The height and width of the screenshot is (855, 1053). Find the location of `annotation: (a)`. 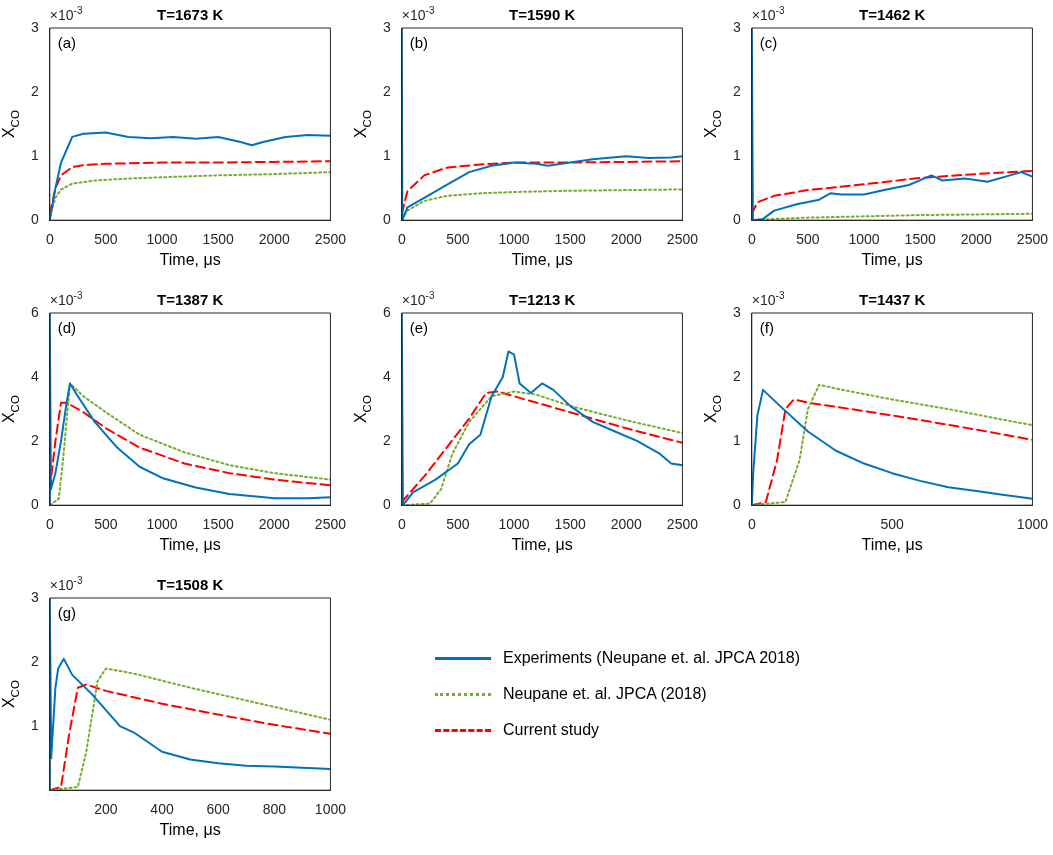

annotation: (a) is located at coordinates (67, 43).